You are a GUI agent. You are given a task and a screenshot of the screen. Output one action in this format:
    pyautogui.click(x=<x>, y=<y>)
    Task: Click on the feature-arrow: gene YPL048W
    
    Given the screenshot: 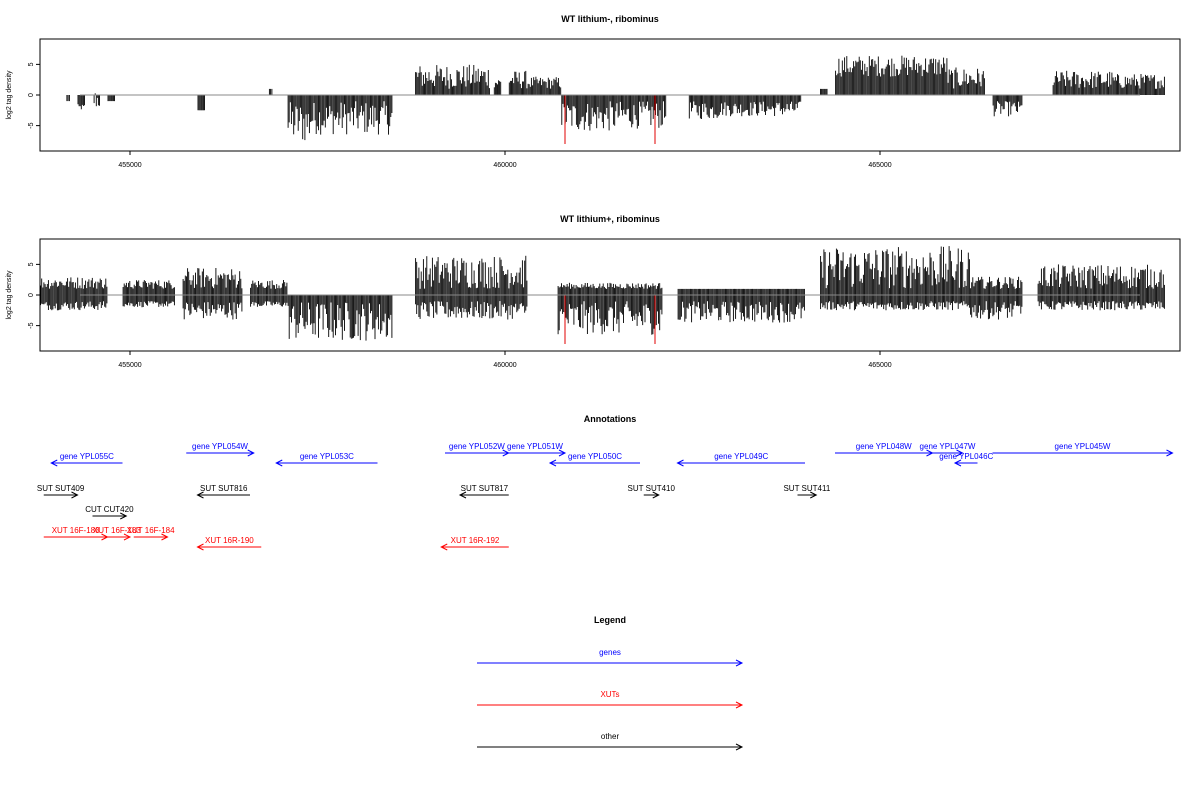 What is the action you would take?
    pyautogui.click(x=884, y=449)
    